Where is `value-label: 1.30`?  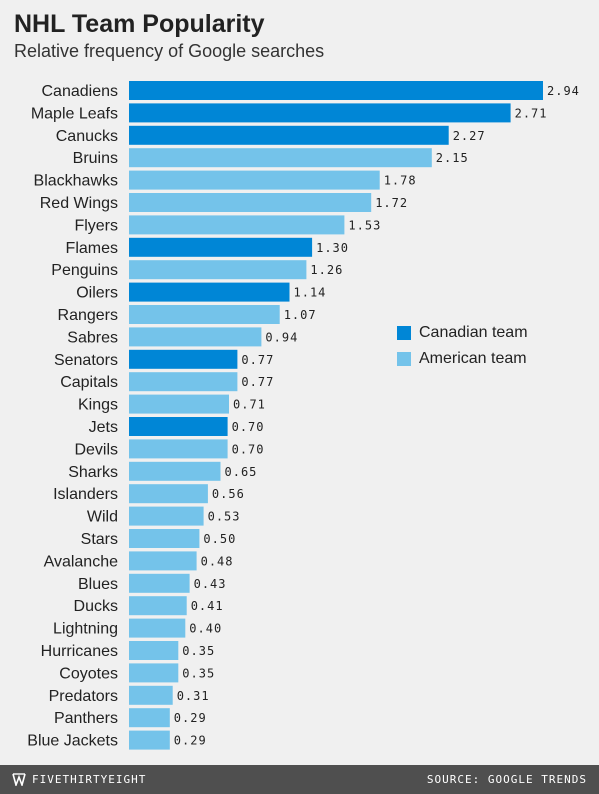 value-label: 1.30 is located at coordinates (332, 248).